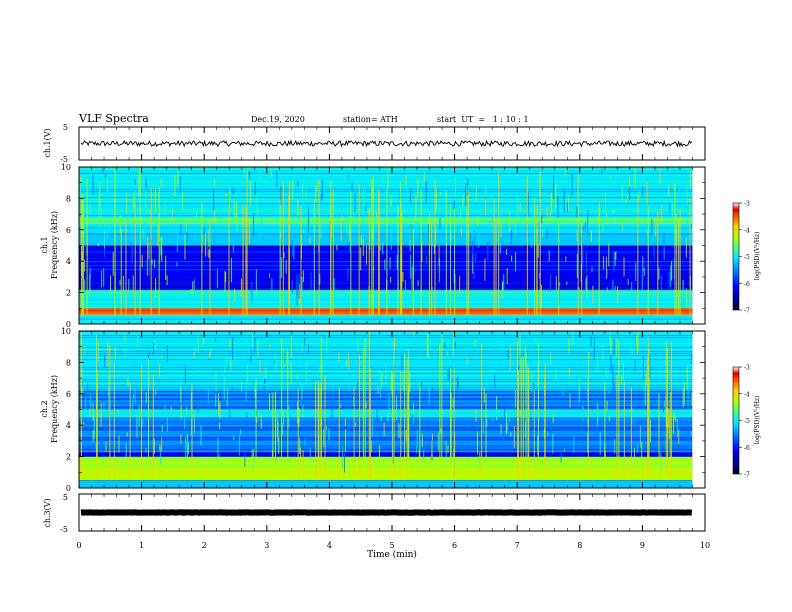  What do you see at coordinates (736, 420) in the screenshot?
I see `ch2-colorbar-gradient` at bounding box center [736, 420].